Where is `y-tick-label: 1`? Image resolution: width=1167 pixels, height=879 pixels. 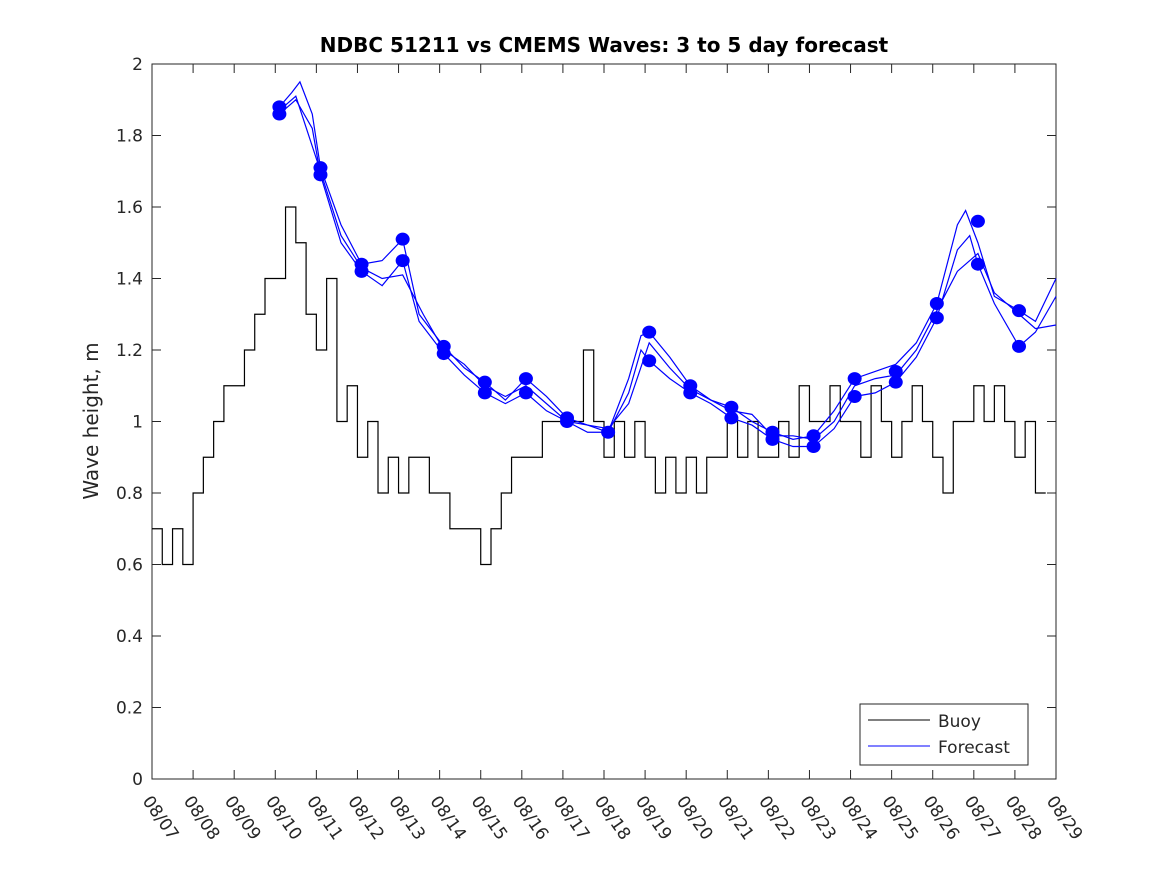 y-tick-label: 1 is located at coordinates (137, 423).